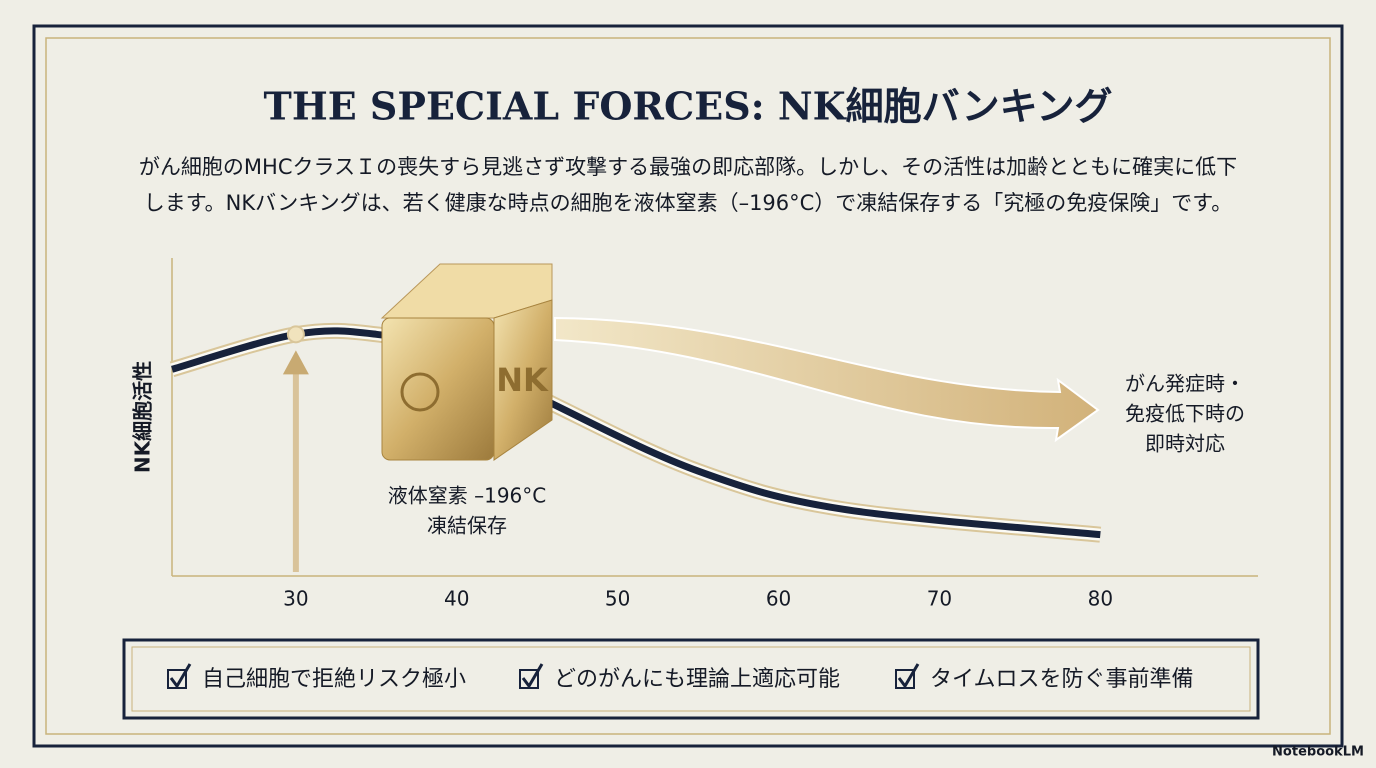  Describe the element at coordinates (456, 599) in the screenshot. I see `x-tick-label: 40` at that location.